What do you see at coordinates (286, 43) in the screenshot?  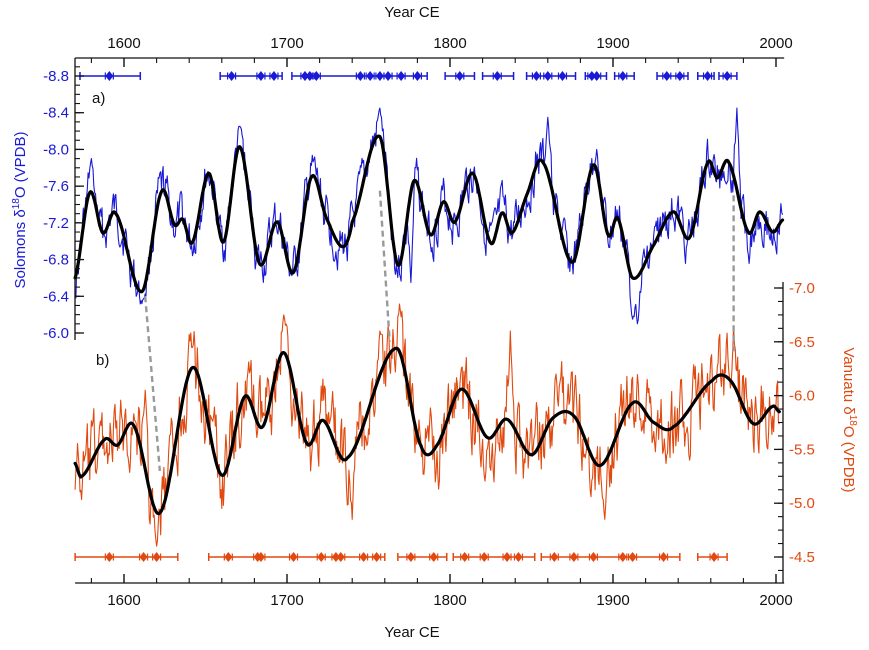 I see `top-x-tick-label: 1700` at bounding box center [286, 43].